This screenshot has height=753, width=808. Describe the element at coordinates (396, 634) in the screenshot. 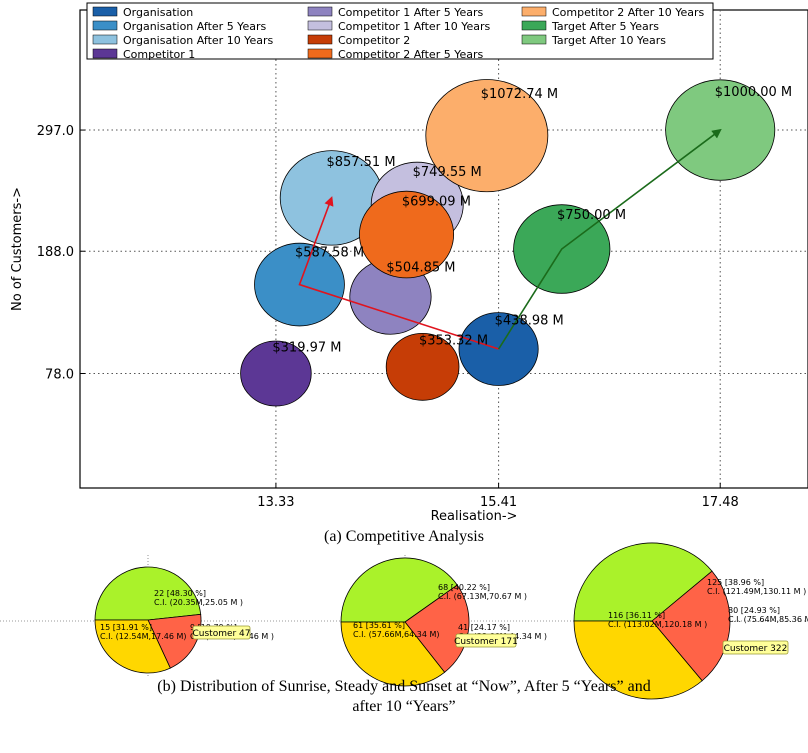

I see `pie-slice-ci-label: C.I. (57.66M,64.34 M)` at that location.